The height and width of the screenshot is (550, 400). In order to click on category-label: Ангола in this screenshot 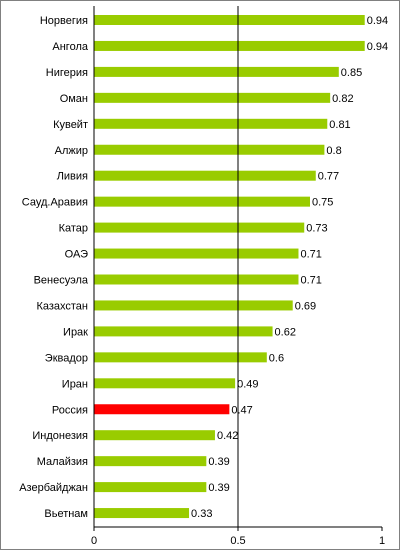, I will do `click(70, 47)`.